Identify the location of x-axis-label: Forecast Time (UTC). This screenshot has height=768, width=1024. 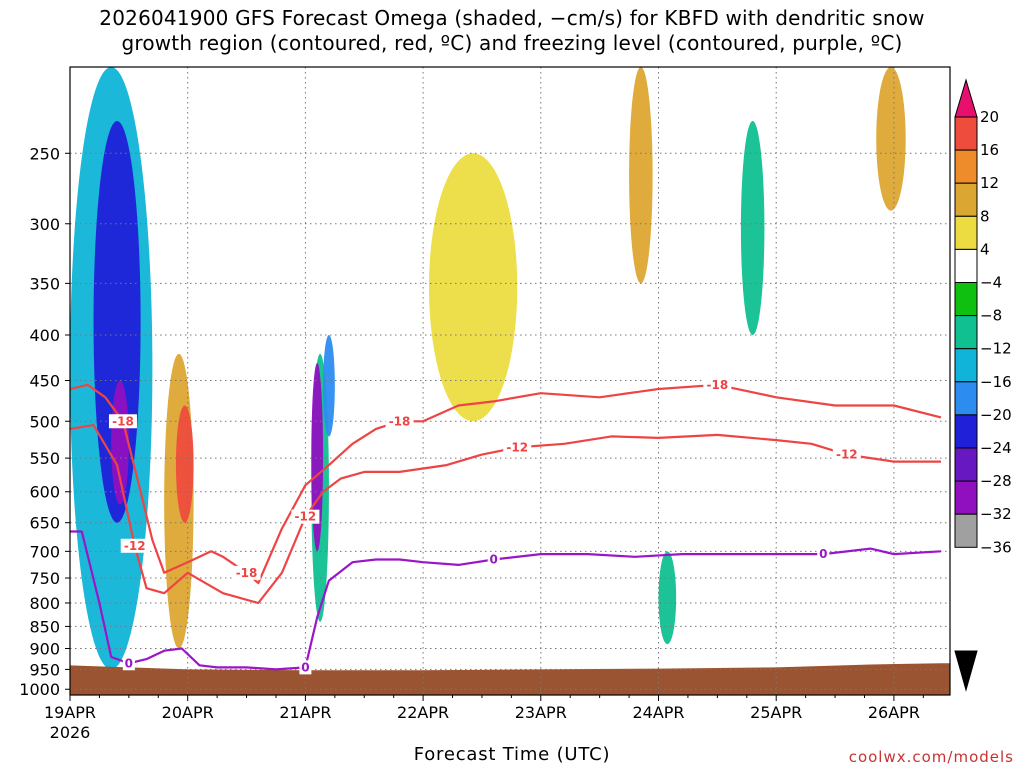
(512, 754).